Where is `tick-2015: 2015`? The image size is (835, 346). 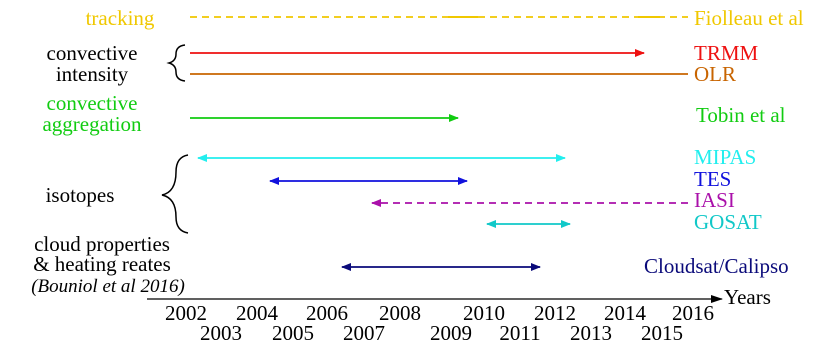 tick-2015: 2015 is located at coordinates (662, 333).